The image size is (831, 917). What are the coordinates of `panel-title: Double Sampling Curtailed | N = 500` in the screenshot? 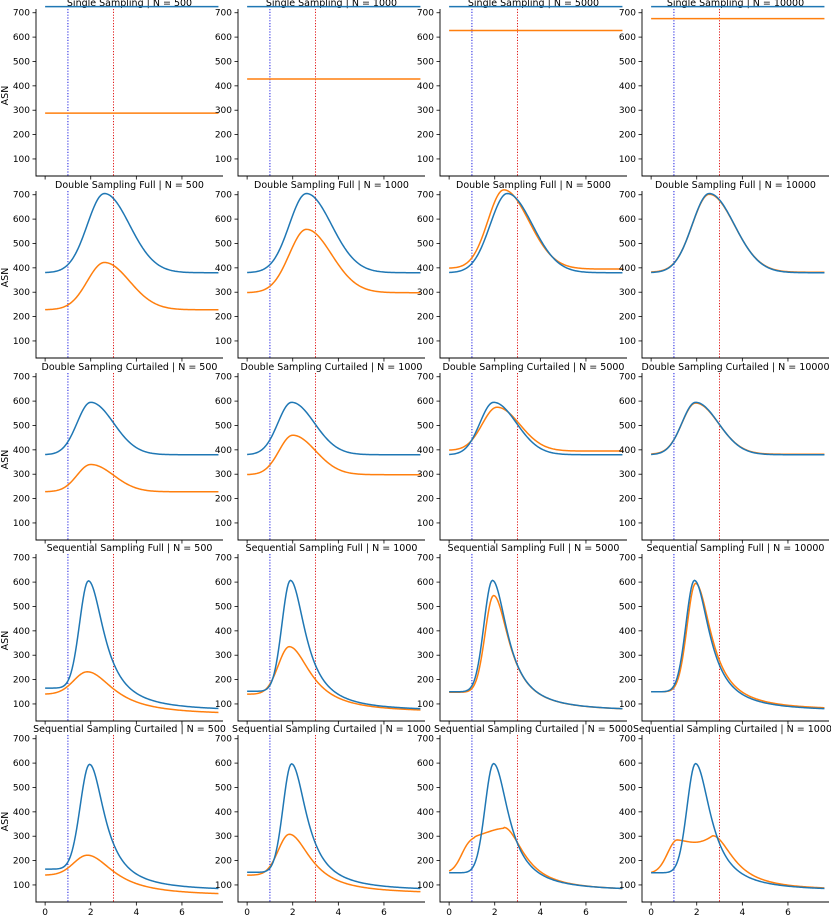 It's located at (130, 367).